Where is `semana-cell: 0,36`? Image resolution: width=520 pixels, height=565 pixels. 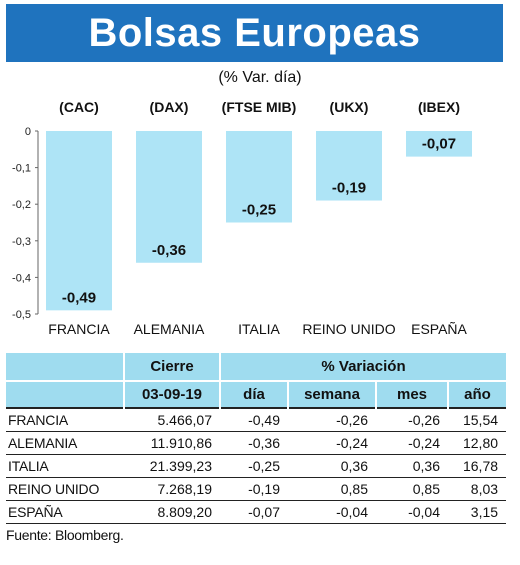 semana-cell: 0,36 is located at coordinates (332, 466).